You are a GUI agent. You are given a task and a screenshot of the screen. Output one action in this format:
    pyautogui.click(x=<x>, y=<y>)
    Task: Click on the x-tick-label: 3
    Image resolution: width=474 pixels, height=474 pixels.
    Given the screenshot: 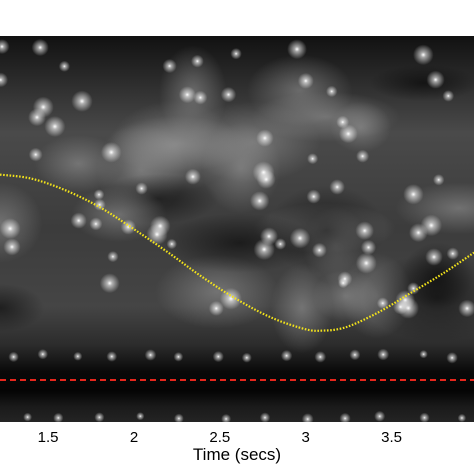 What is the action you would take?
    pyautogui.click(x=306, y=437)
    